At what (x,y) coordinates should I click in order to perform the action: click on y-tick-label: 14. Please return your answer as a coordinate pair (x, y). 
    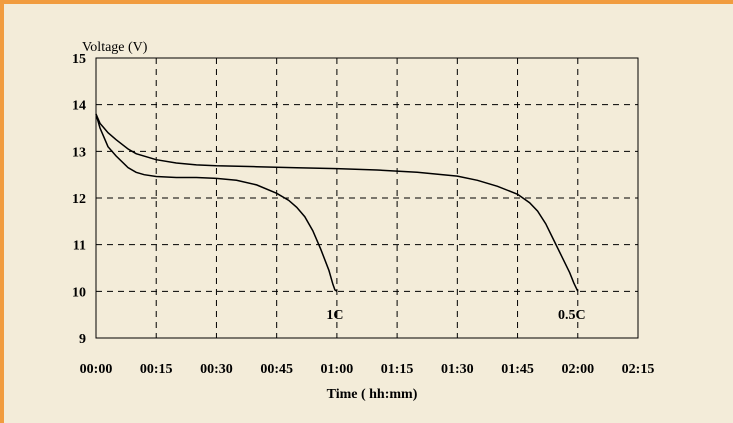
    Looking at the image, I should click on (79, 106).